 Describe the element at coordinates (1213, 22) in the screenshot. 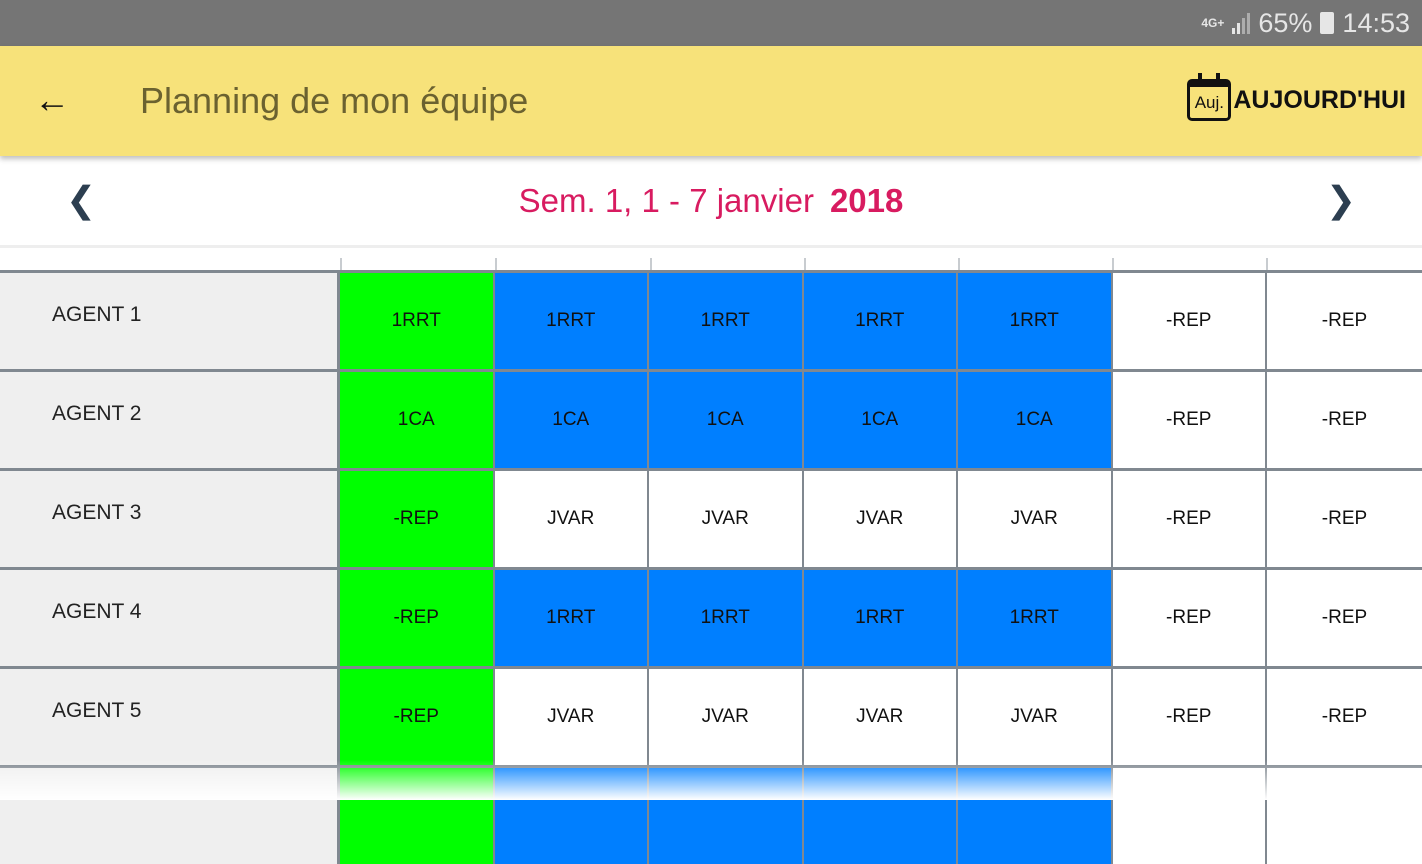

I see `network-type: 4G+` at that location.